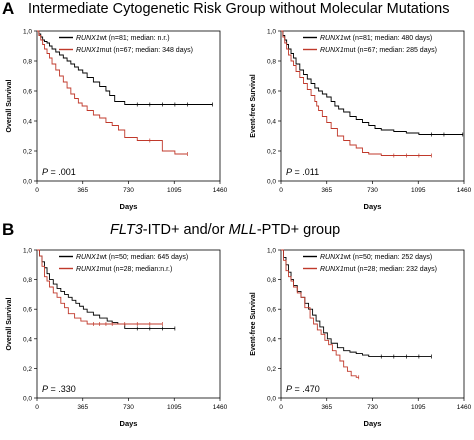 This screenshot has width=474, height=440. What do you see at coordinates (376, 257) in the screenshot?
I see `legend-label-wt: RUNX1wt (n=50; median: 252 days)` at bounding box center [376, 257].